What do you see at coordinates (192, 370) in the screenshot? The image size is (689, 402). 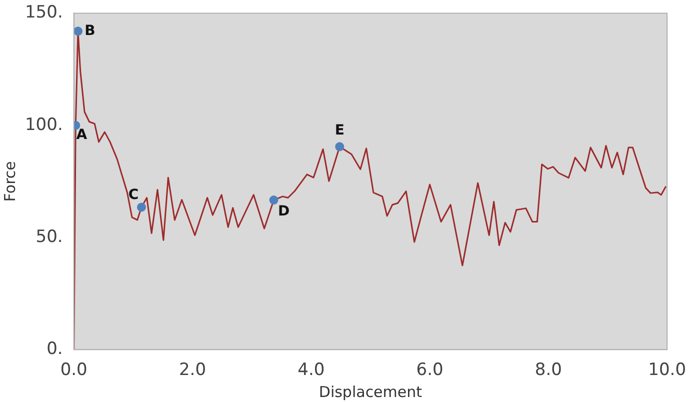 I see `x-tick-label: 2.0` at bounding box center [192, 370].